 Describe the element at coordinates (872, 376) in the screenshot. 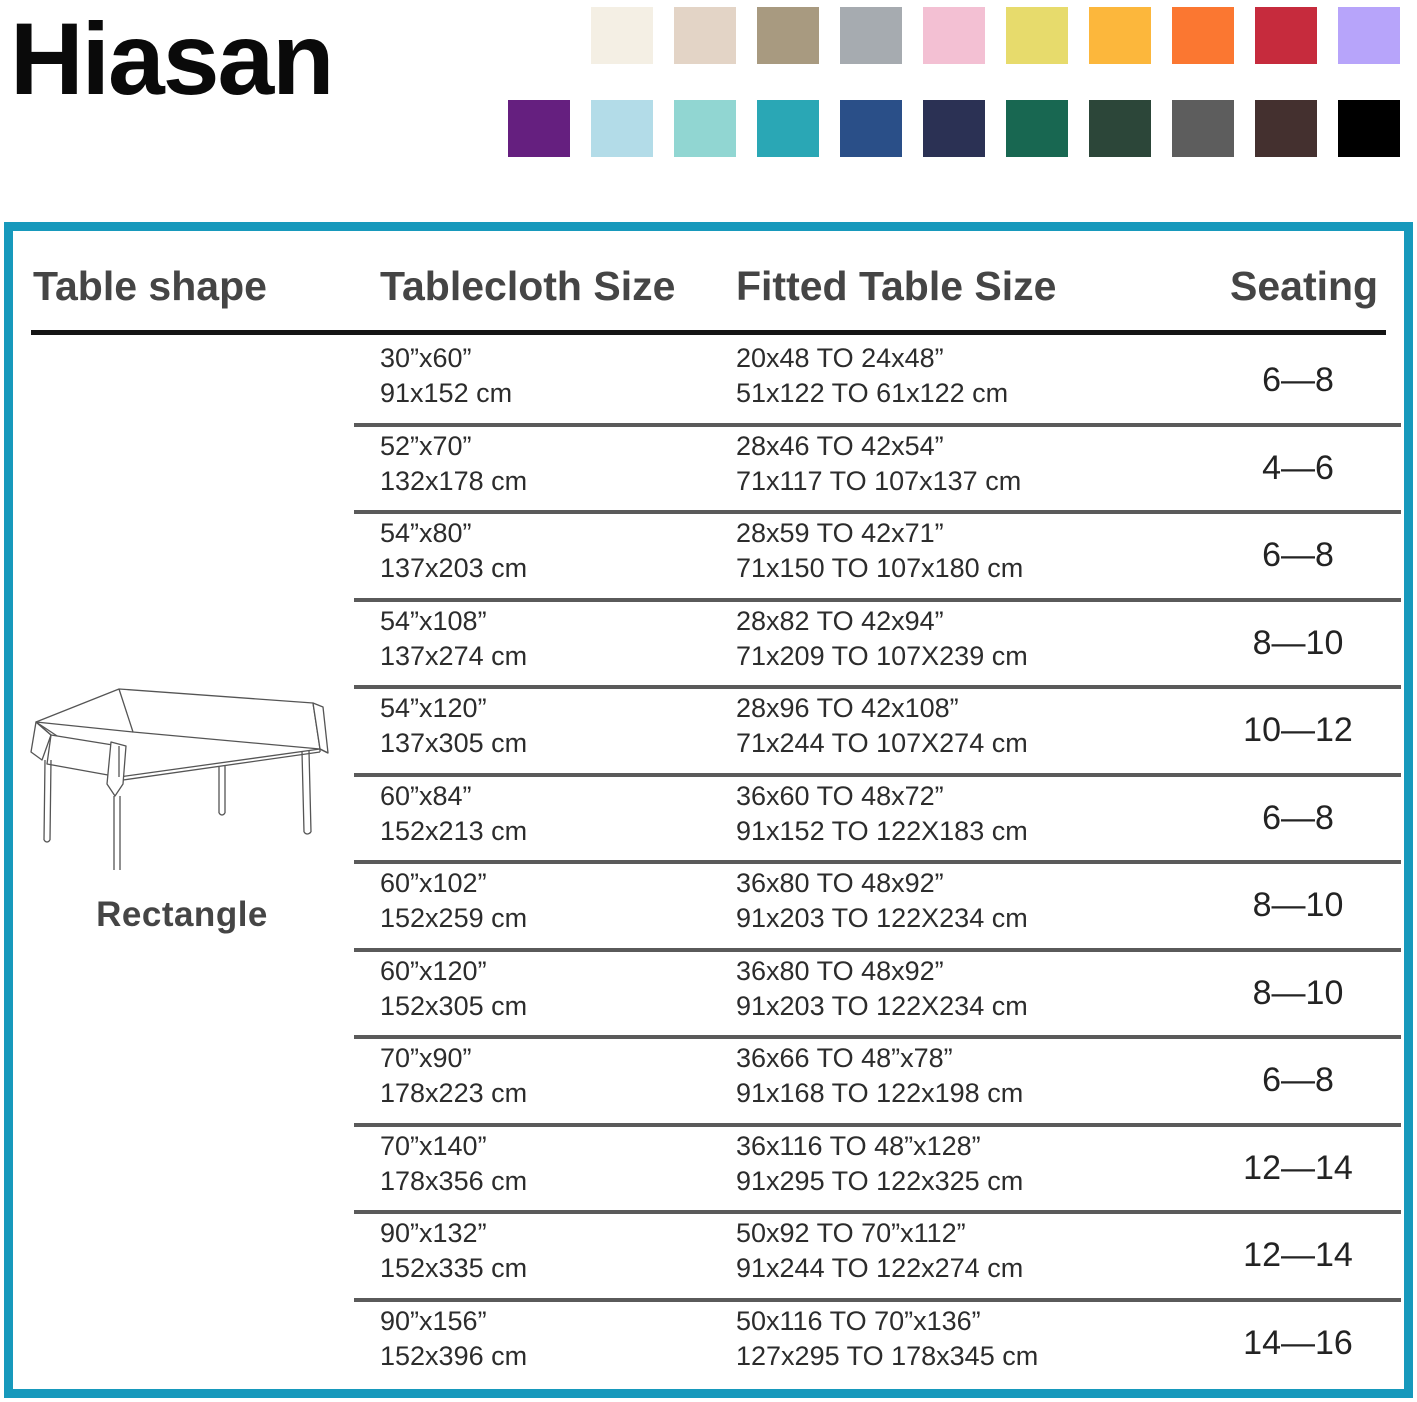

I see `cell-fitted-table-size: 20x48 TO 24x48” 51x122 TO 61x122 cm` at that location.